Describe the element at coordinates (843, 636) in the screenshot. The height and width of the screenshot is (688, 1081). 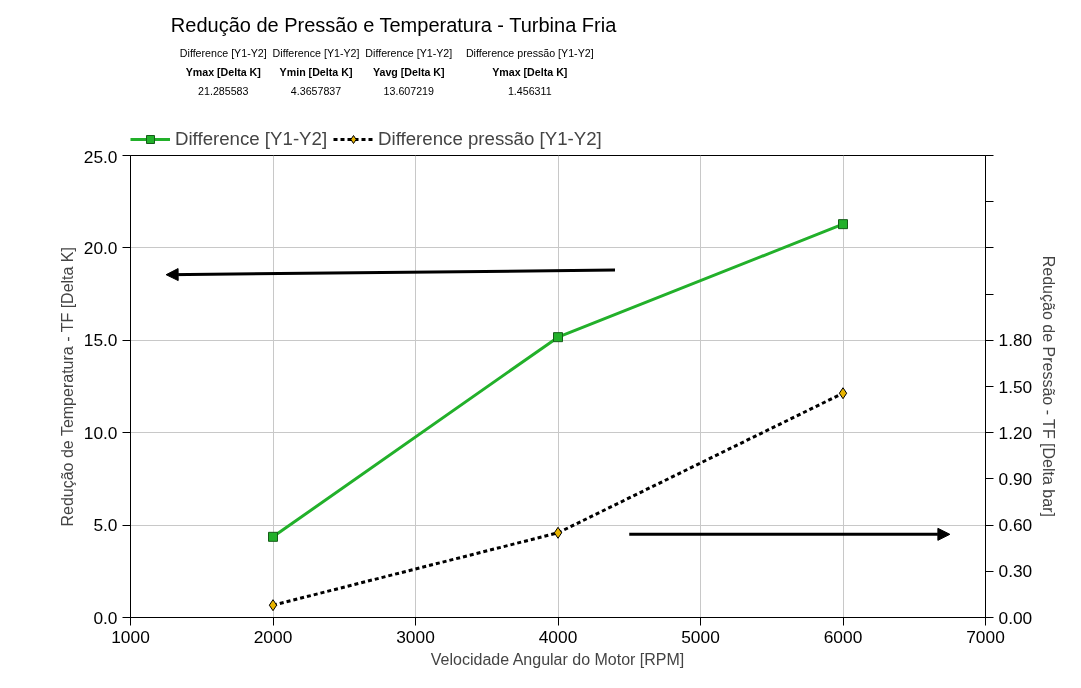
I see `x-tick-label: 6000` at that location.